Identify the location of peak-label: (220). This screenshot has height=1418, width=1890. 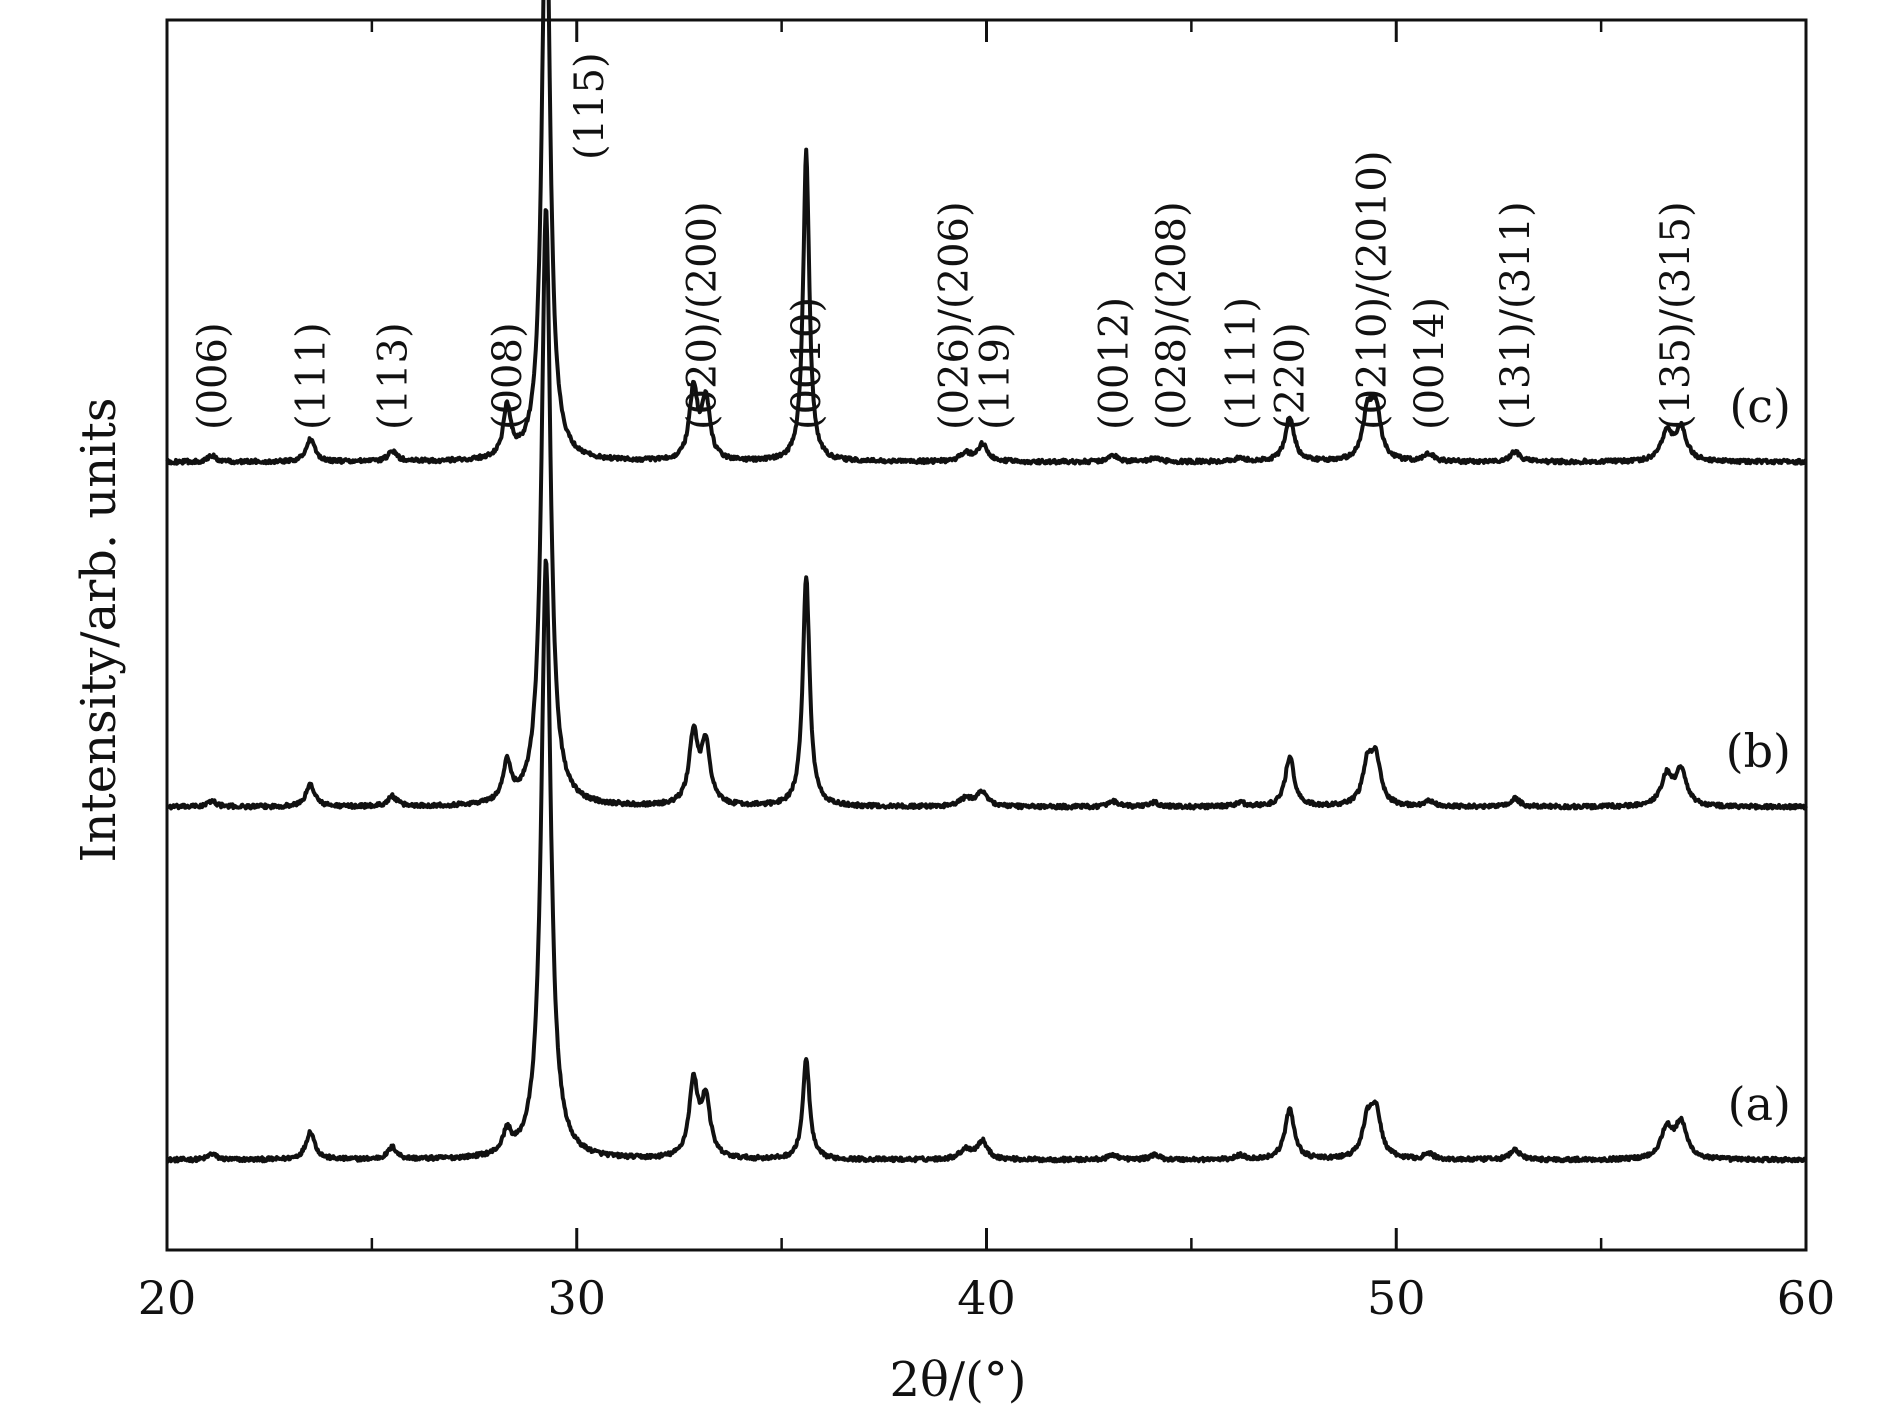
(1291, 376).